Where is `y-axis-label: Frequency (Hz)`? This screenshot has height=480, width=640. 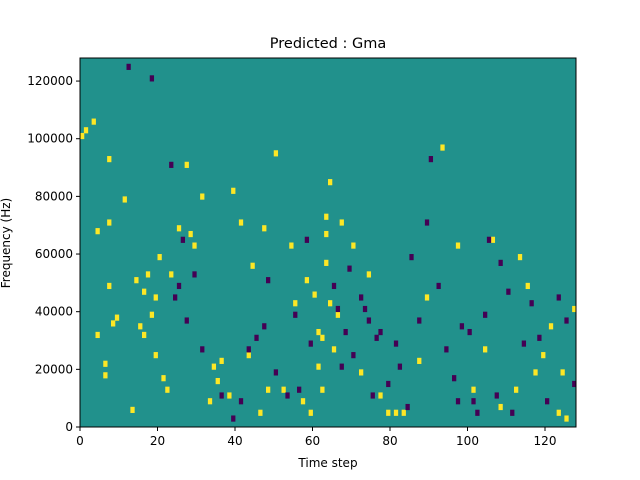 y-axis-label: Frequency (Hz) is located at coordinates (6, 243).